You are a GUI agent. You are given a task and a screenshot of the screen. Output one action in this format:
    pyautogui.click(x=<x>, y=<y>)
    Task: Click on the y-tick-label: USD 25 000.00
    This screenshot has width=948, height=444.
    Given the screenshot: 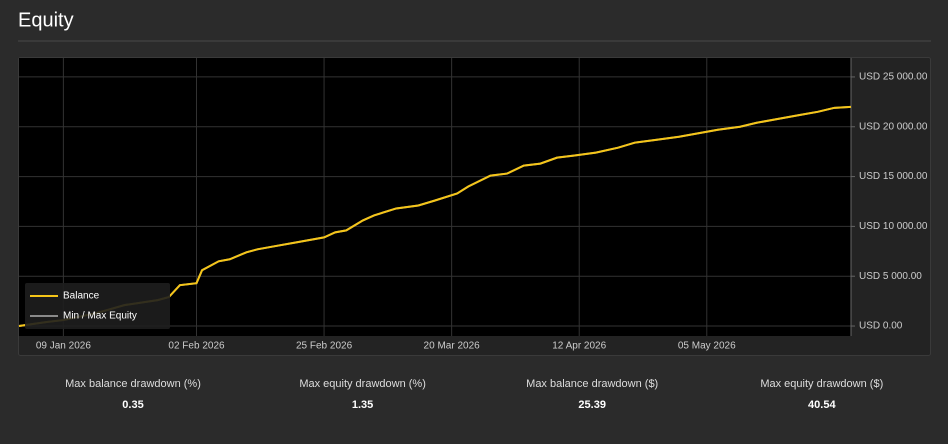 What is the action you would take?
    pyautogui.click(x=893, y=77)
    